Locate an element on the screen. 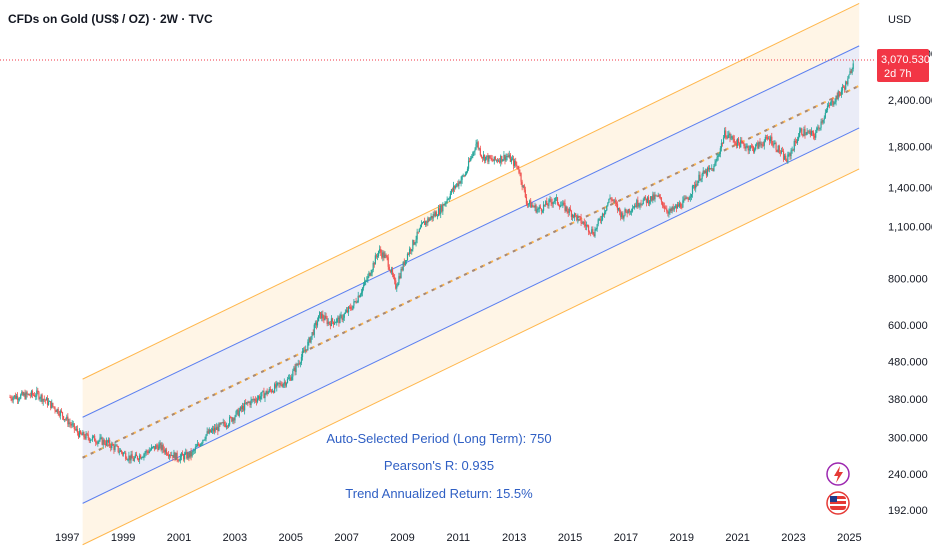 Image resolution: width=932 pixels, height=555 pixels. x-tick-label: 2007 is located at coordinates (346, 538).